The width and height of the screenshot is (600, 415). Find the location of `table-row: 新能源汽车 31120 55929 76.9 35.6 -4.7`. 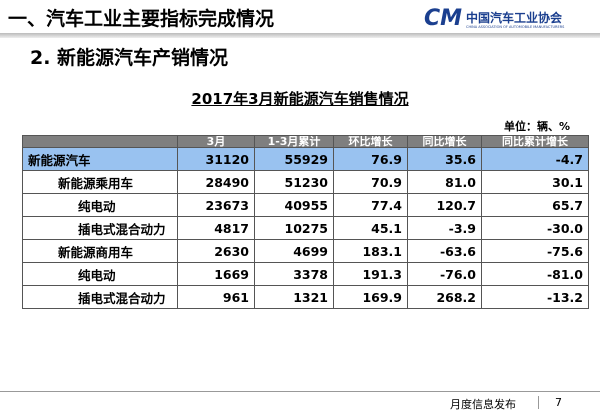

table-row: 新能源汽车 31120 55929 76.9 35.6 -4.7 is located at coordinates (305, 159).